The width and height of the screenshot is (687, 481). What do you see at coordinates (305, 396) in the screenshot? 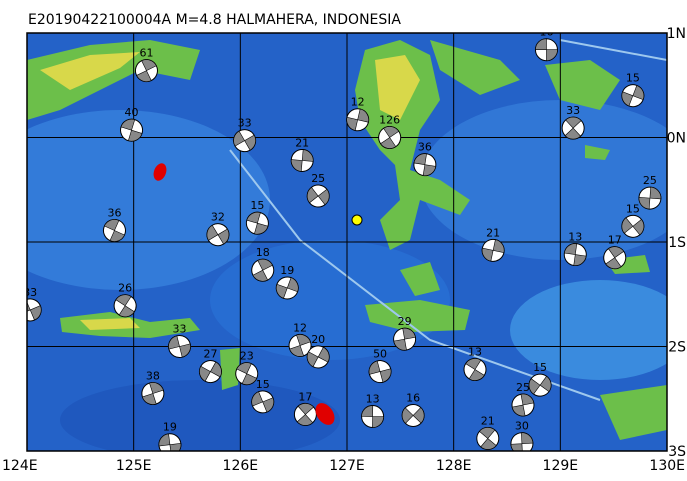
I see `depth-label: 17` at bounding box center [305, 396].